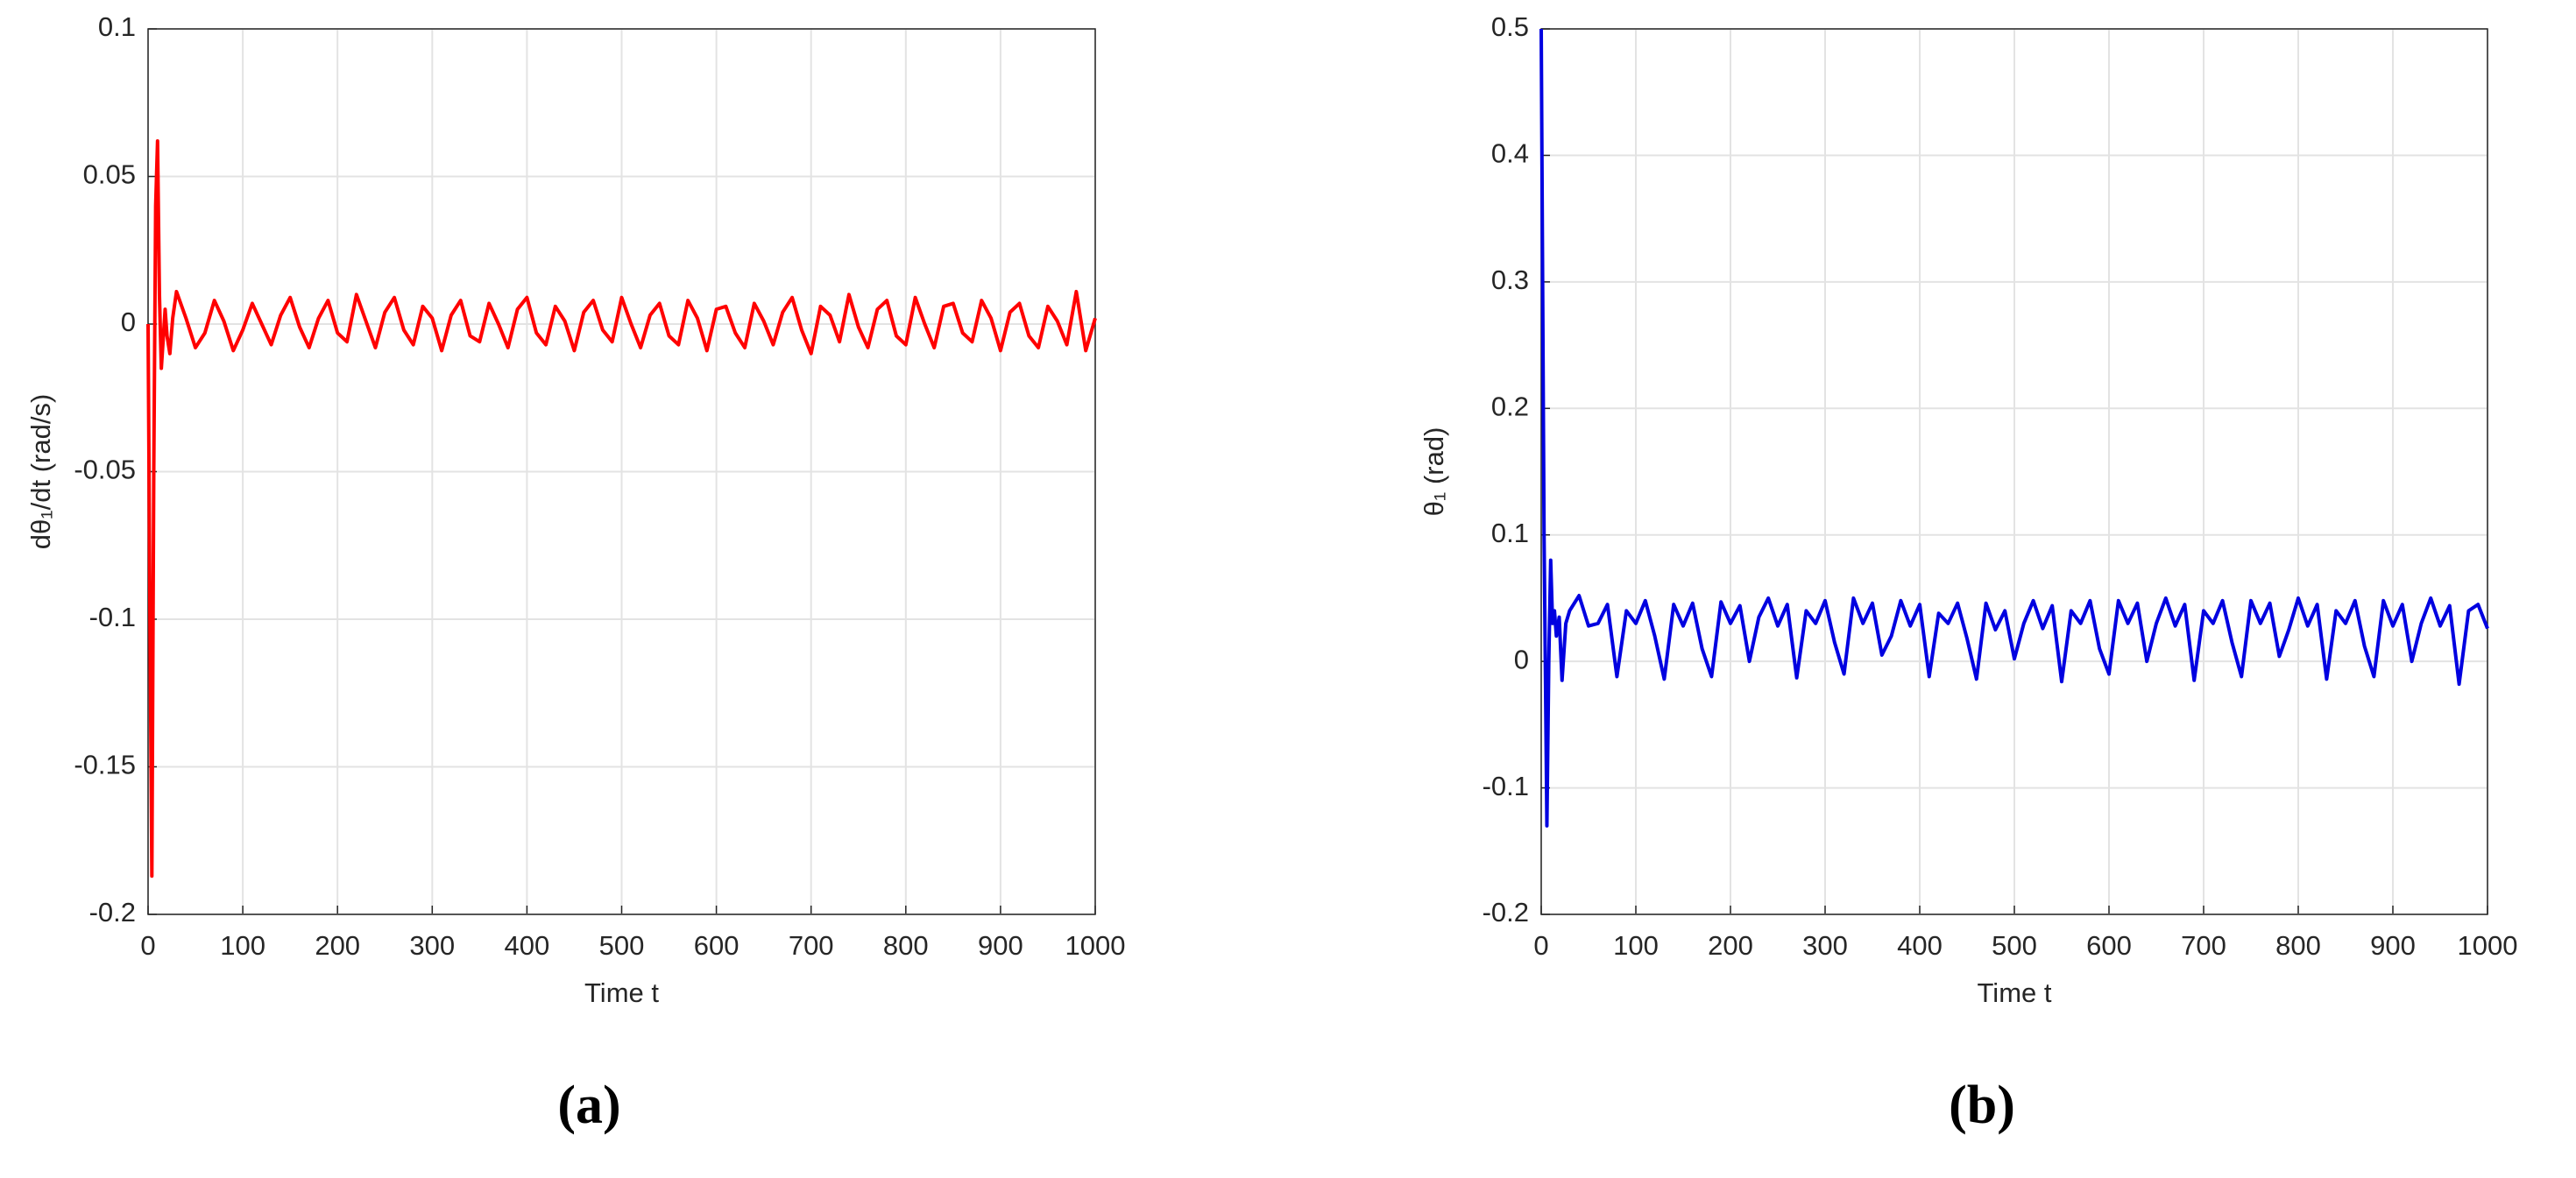  I want to click on y-tick-label: -0.05, so click(105, 470).